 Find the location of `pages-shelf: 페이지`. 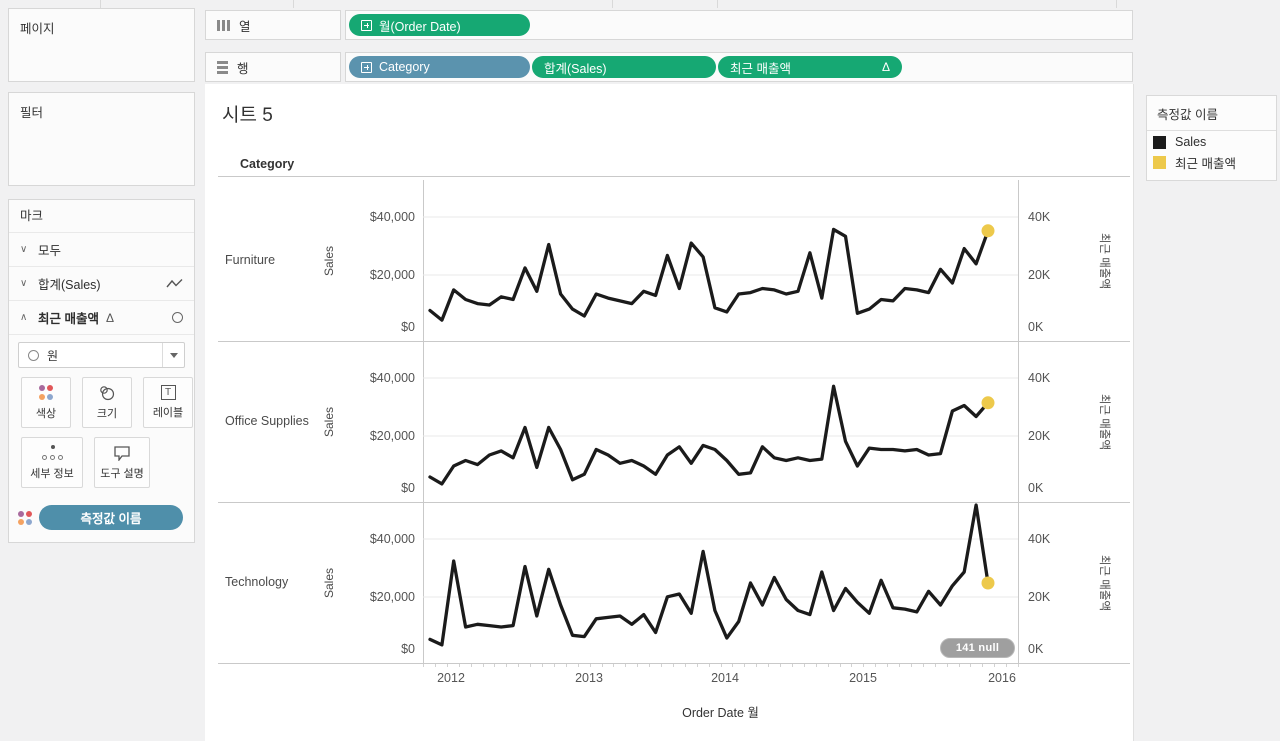

pages-shelf: 페이지 is located at coordinates (101, 45).